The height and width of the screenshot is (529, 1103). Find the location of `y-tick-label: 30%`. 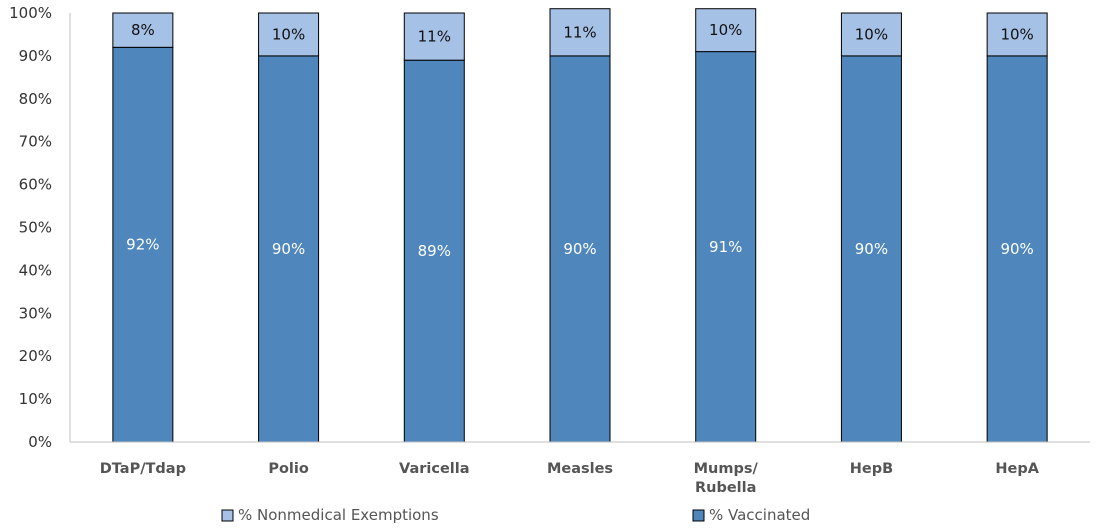

y-tick-label: 30% is located at coordinates (35, 313).